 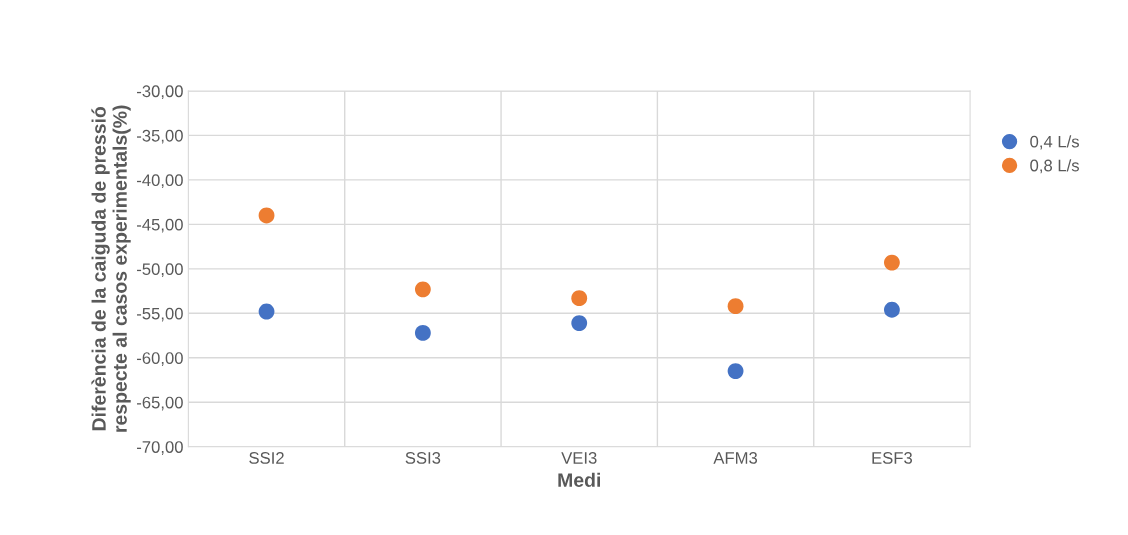 What do you see at coordinates (160, 448) in the screenshot?
I see `y-tick-label: -70,00` at bounding box center [160, 448].